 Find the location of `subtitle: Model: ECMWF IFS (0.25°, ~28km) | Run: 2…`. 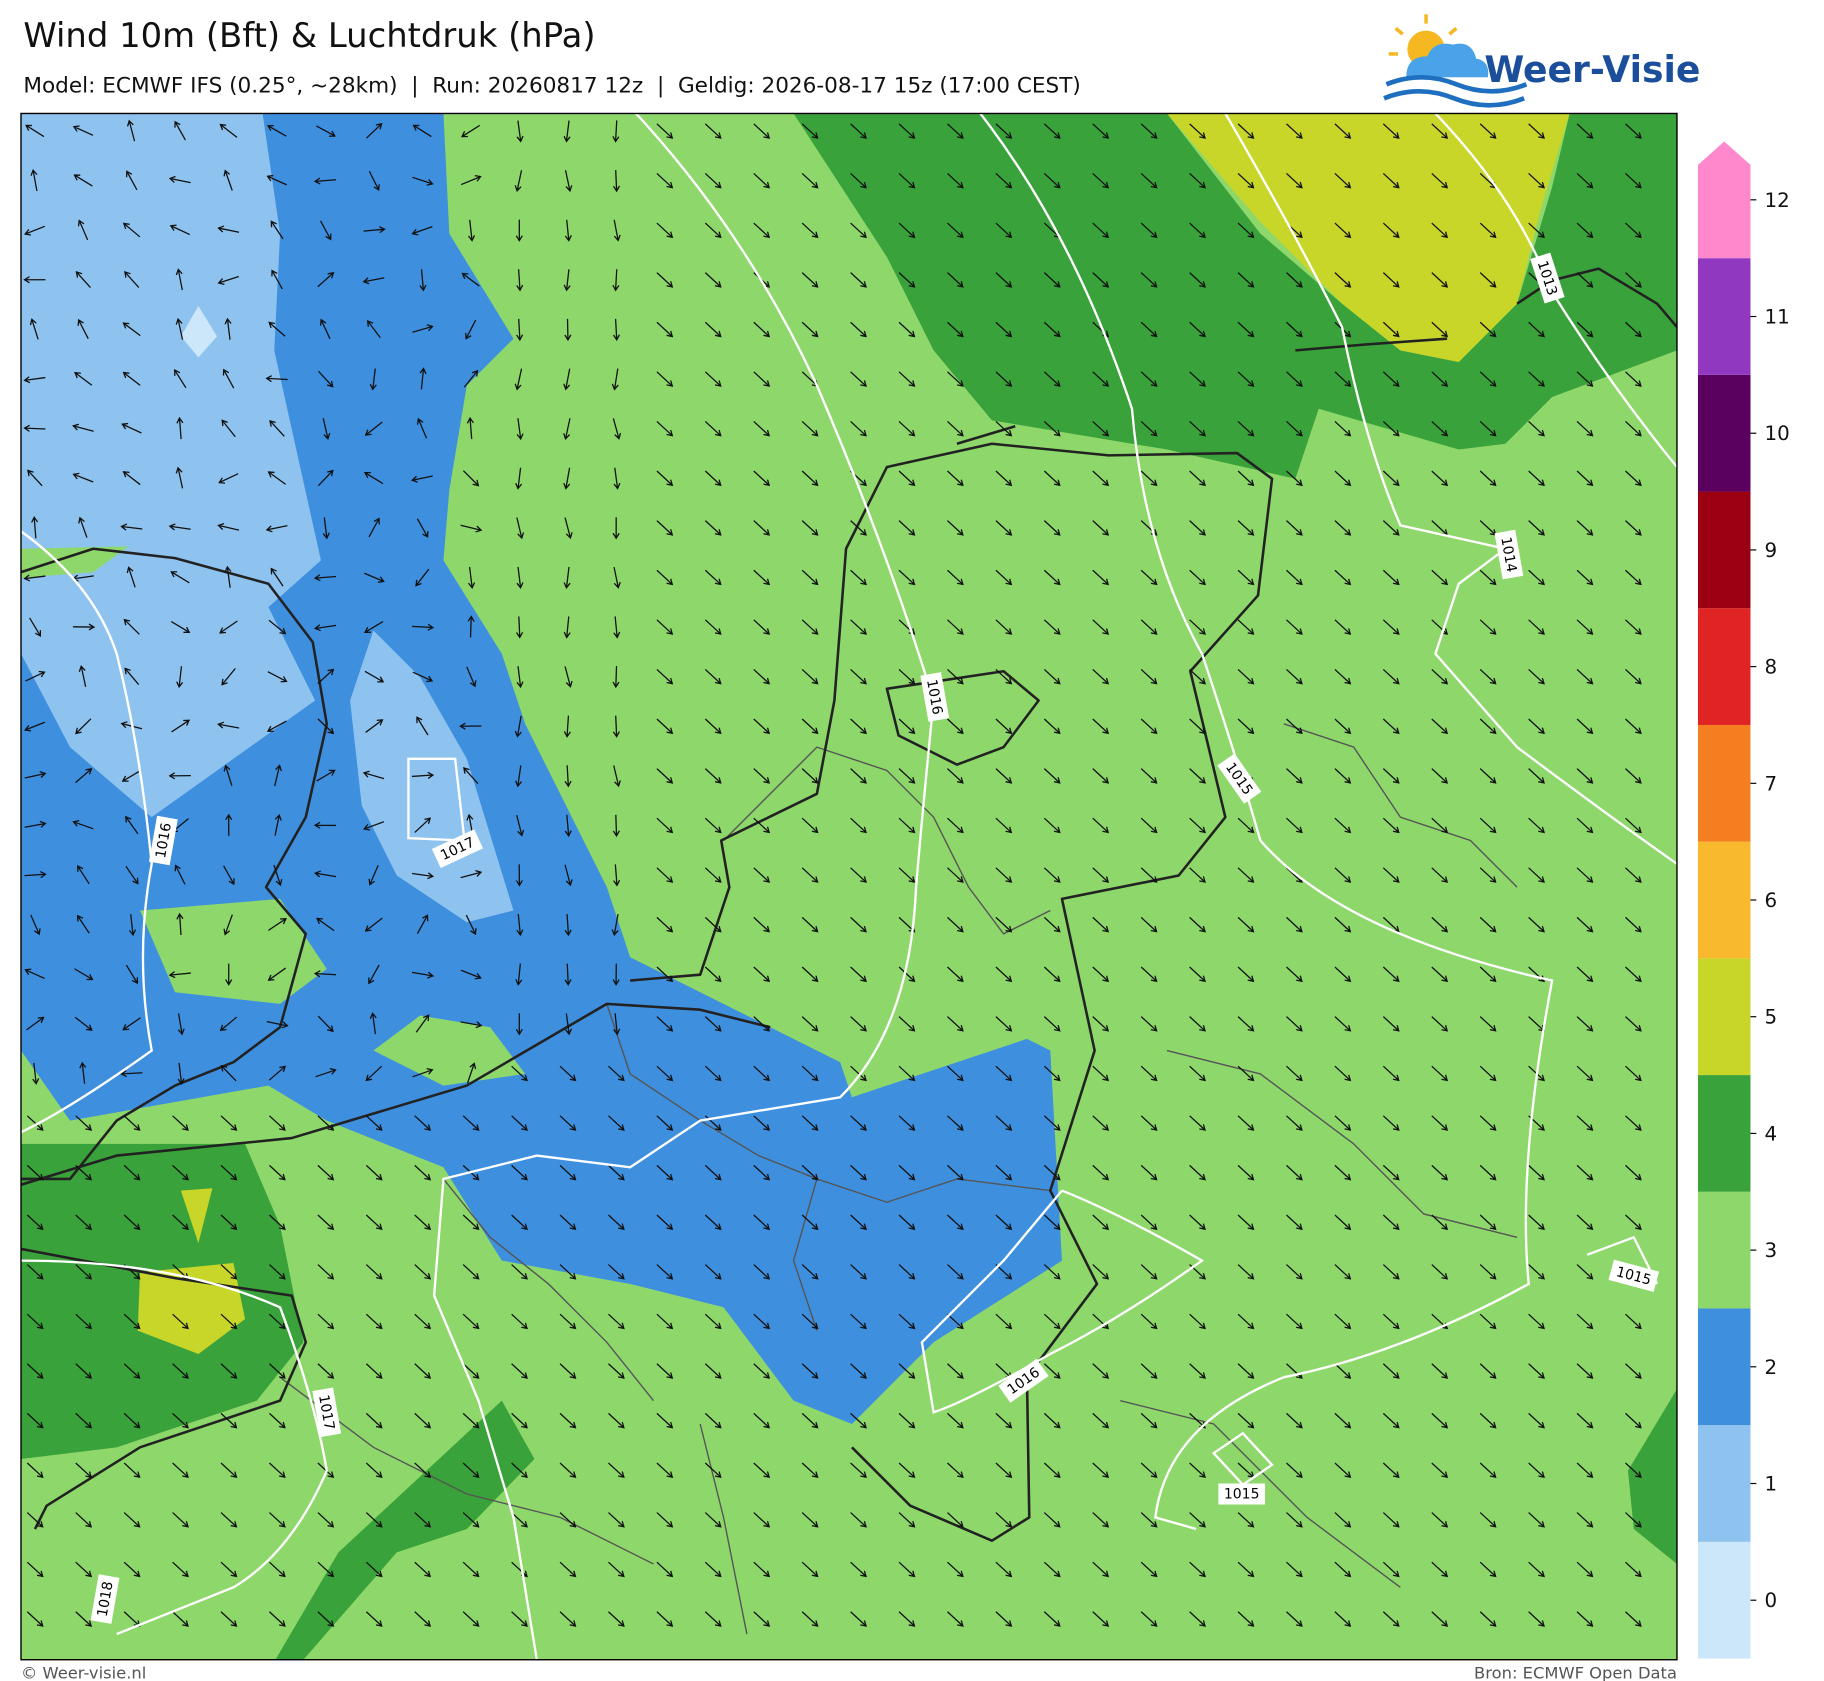

subtitle: Model: ECMWF IFS (0.25°, ~28km) | Run: 2… is located at coordinates (552, 85).